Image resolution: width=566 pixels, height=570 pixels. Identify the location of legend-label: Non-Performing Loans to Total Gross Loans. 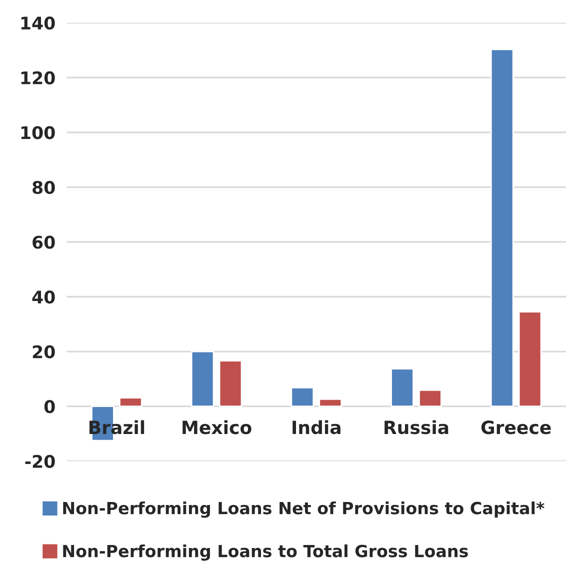
(265, 552).